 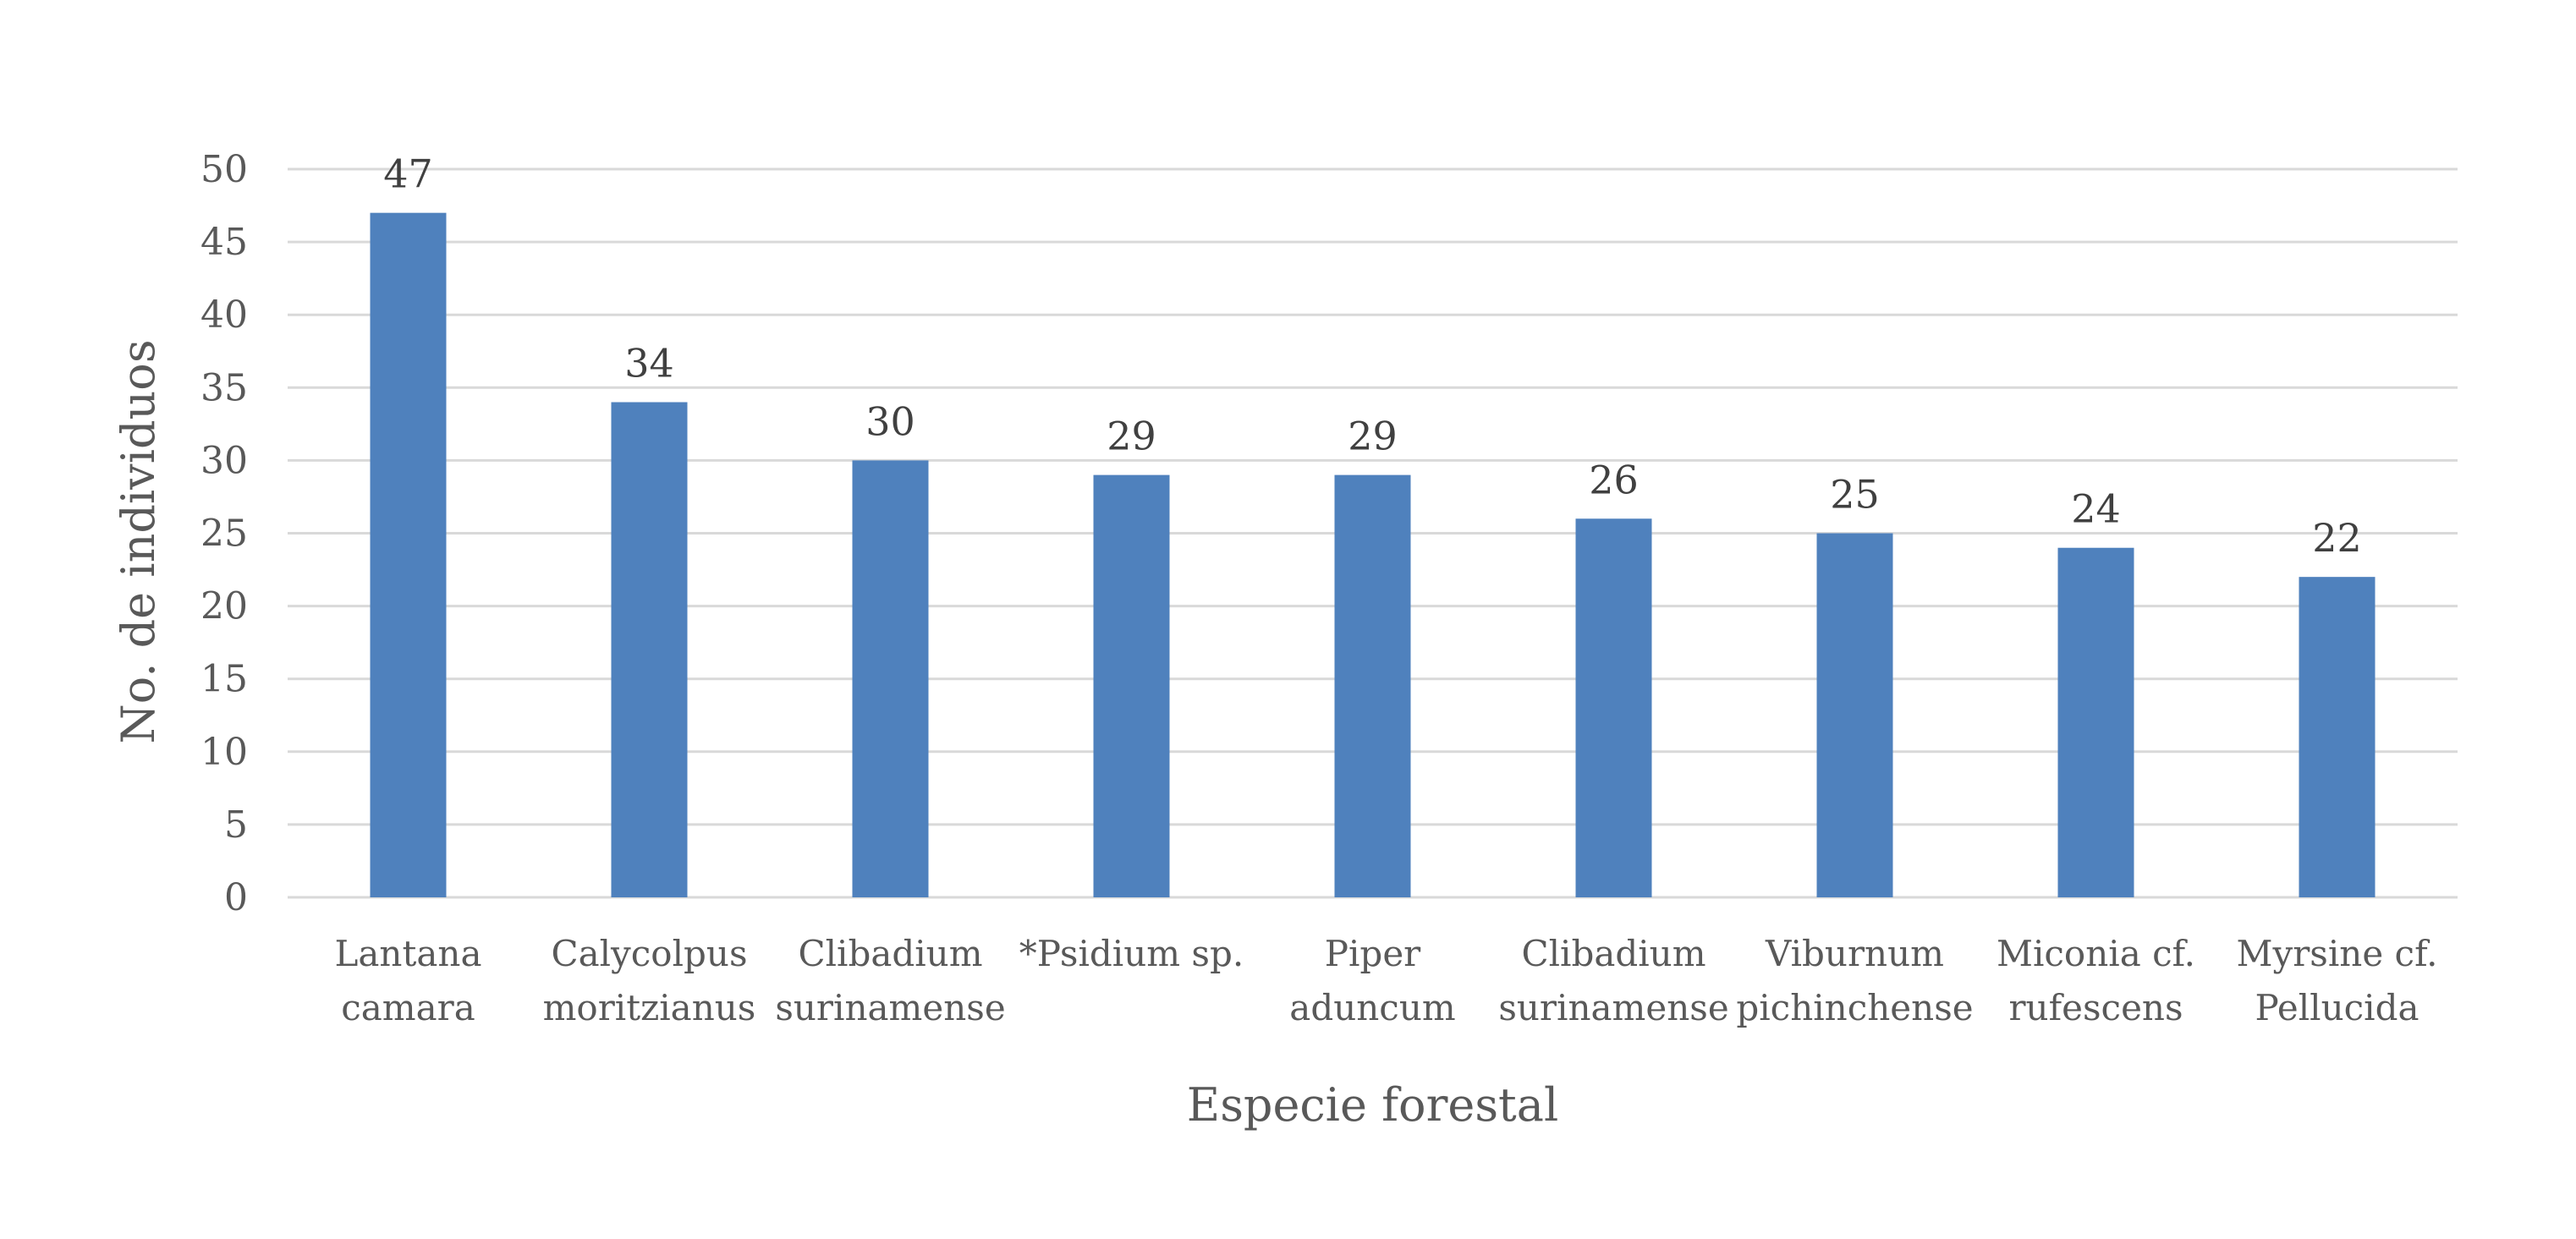 I want to click on y-tick-label: 50, so click(x=224, y=169).